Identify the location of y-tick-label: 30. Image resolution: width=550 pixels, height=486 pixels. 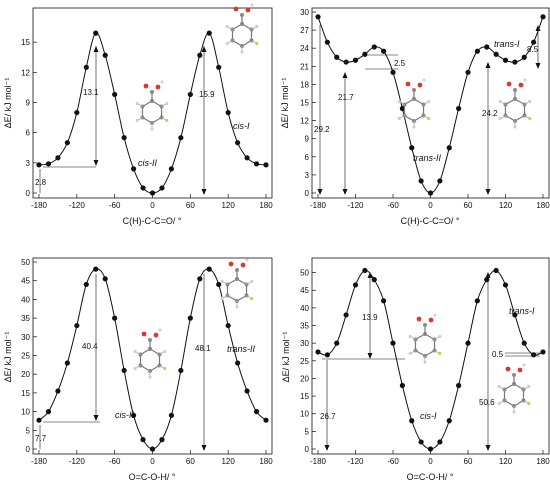
(304, 343).